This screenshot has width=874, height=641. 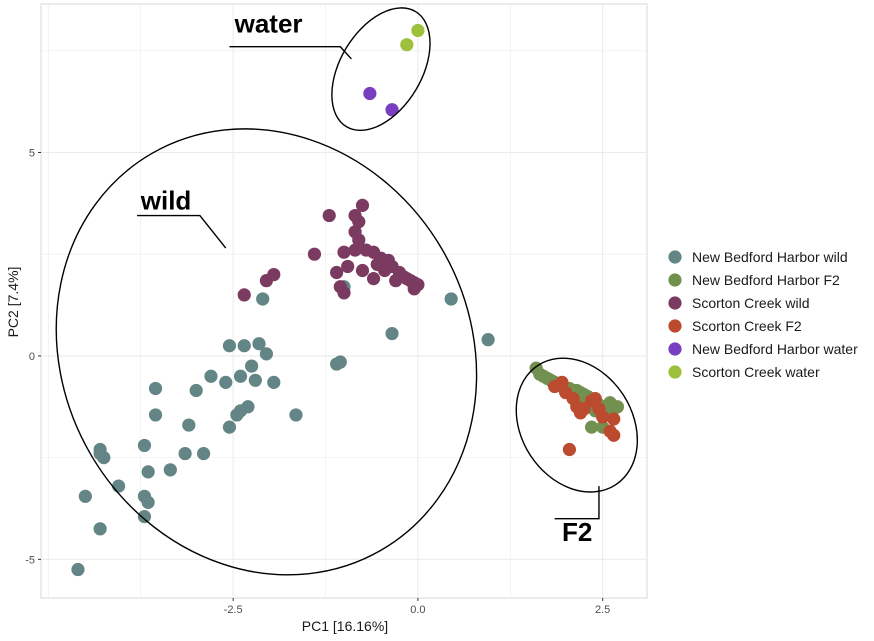 I want to click on legend-label-4: New Bedford Harbor water, so click(x=775, y=349).